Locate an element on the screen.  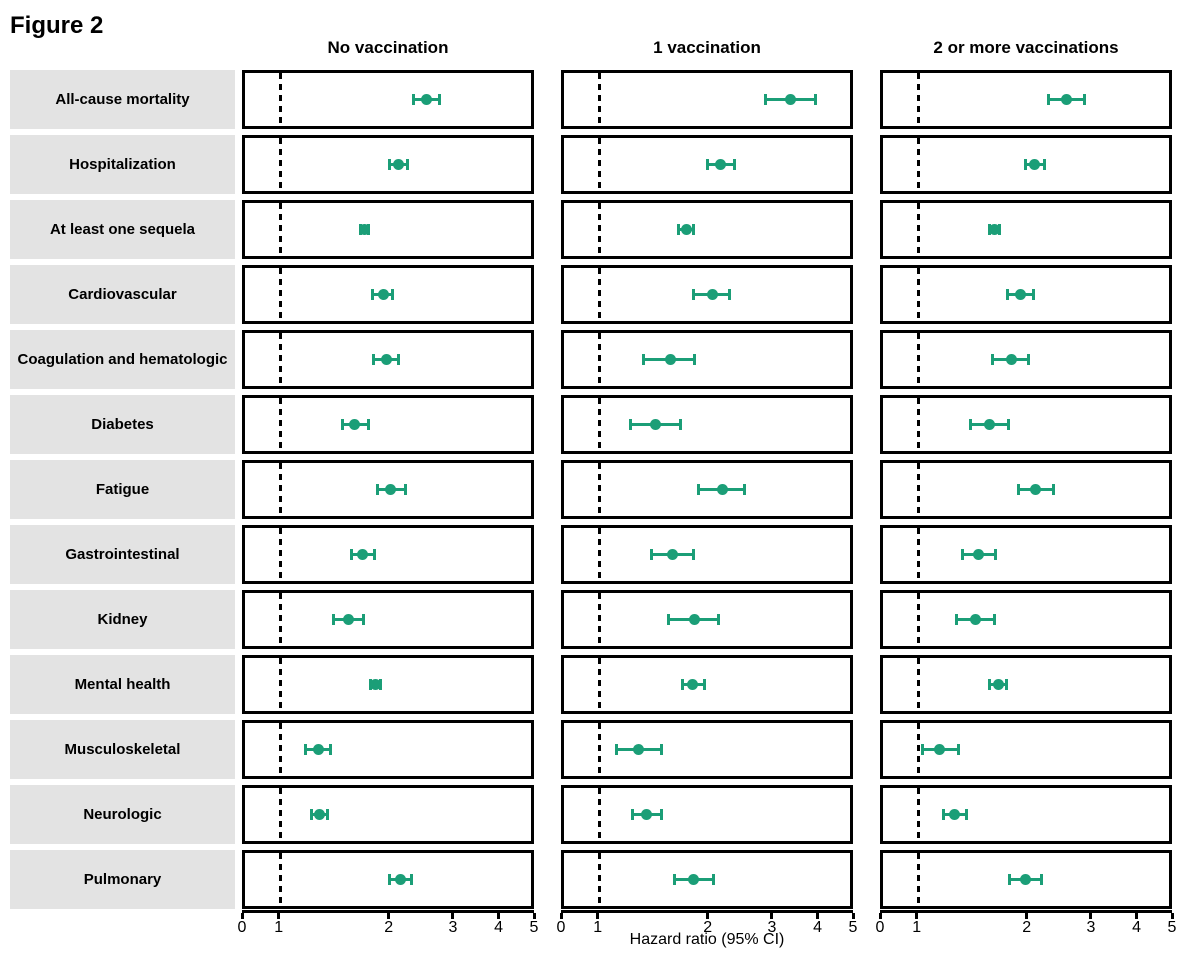
row-label-all-cause-mortality: All-cause mortality is located at coordinates (122, 99).